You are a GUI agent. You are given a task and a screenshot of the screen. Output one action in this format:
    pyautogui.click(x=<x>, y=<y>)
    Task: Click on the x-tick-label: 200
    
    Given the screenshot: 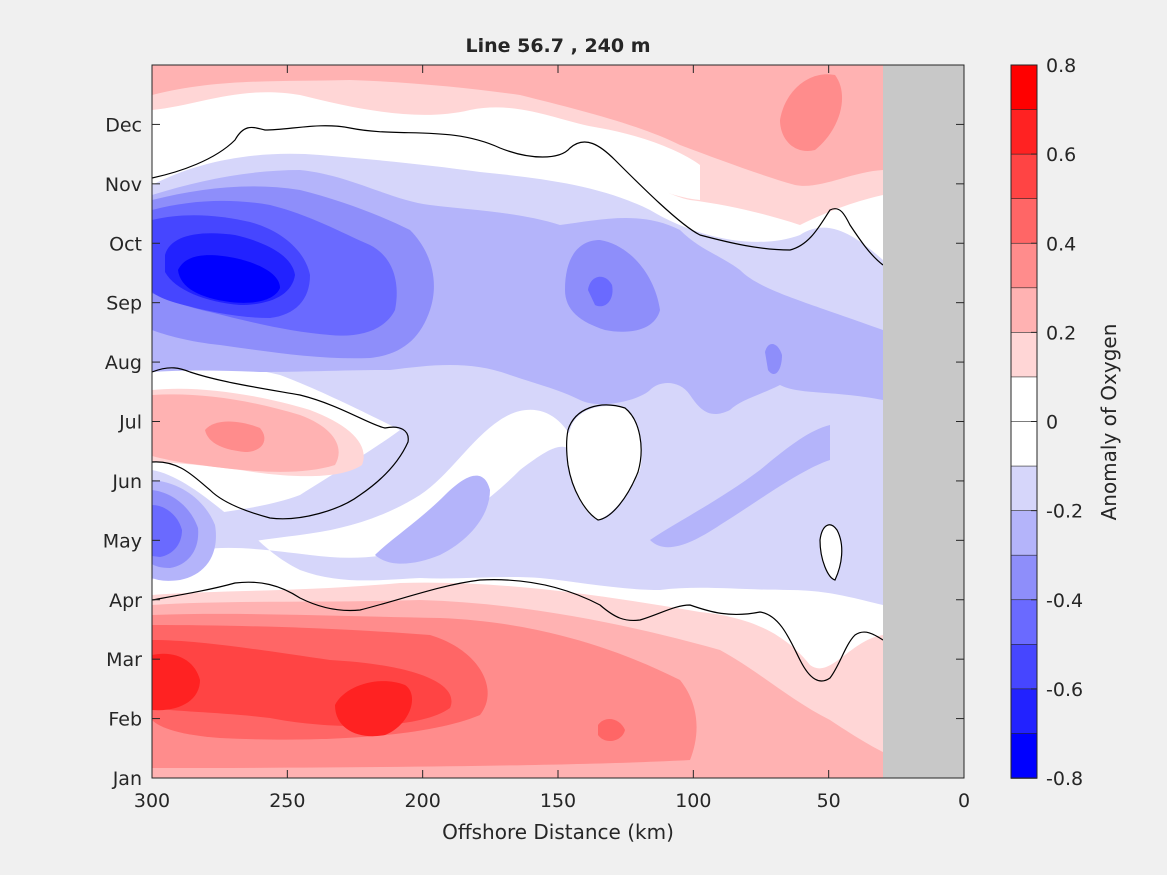 What is the action you would take?
    pyautogui.click(x=423, y=801)
    